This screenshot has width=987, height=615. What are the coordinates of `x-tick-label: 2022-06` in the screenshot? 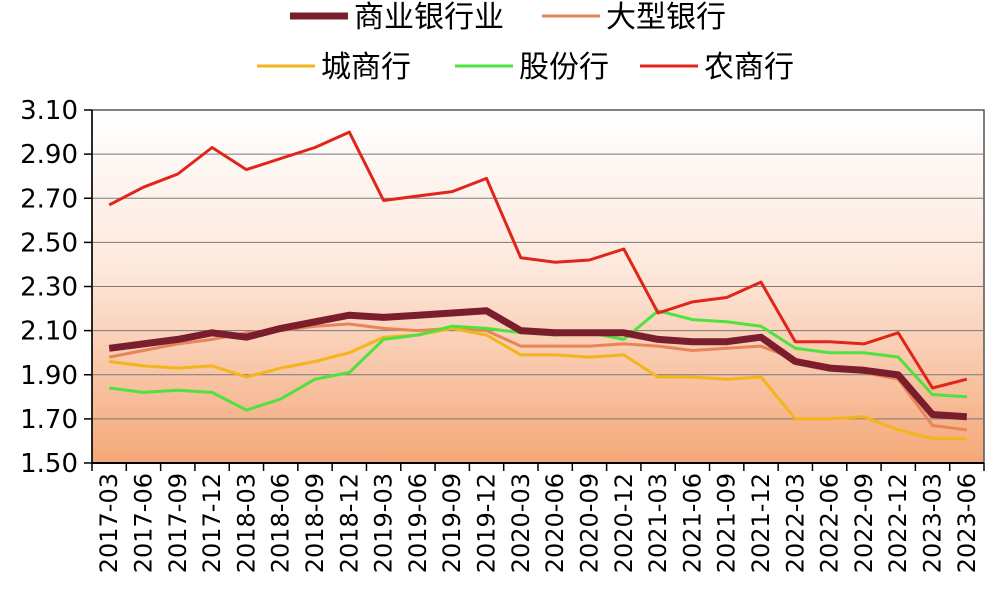 It's located at (830, 523).